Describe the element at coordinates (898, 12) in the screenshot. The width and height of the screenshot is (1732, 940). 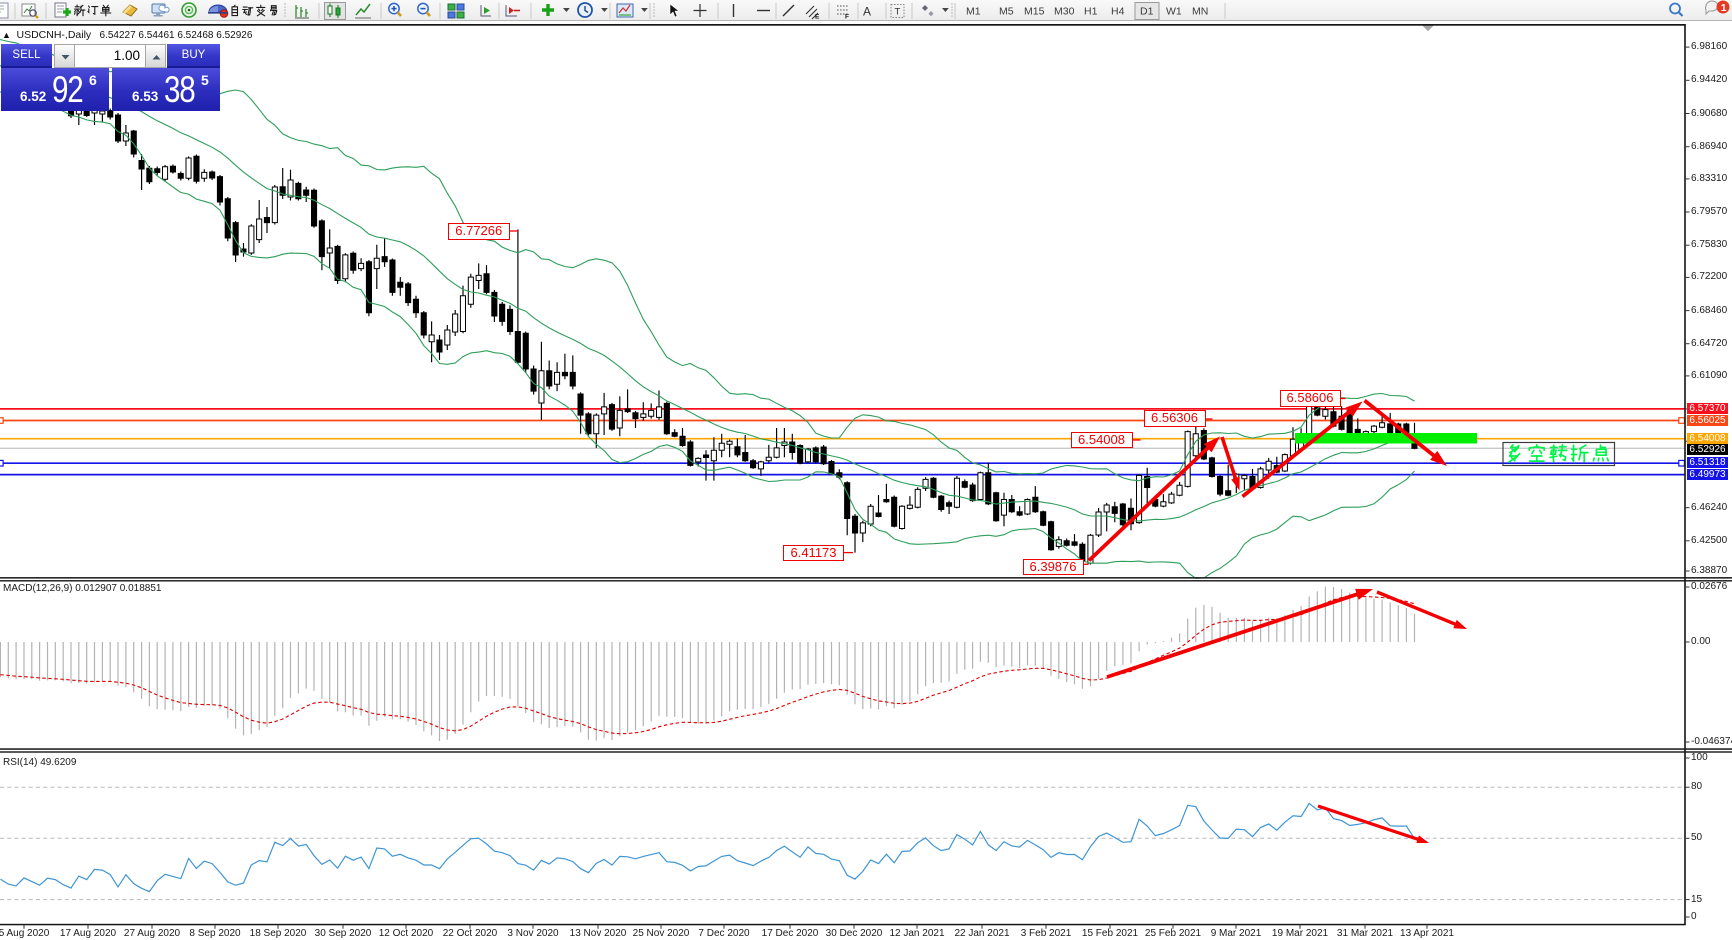
I see `svg-text: T` at that location.